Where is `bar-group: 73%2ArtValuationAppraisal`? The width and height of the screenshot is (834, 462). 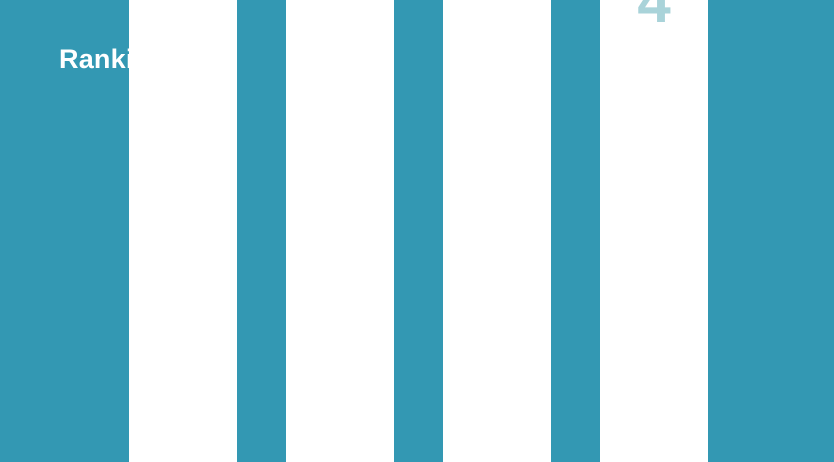
bar-group: 73%2ArtValuationAppraisal is located at coordinates (183, 231).